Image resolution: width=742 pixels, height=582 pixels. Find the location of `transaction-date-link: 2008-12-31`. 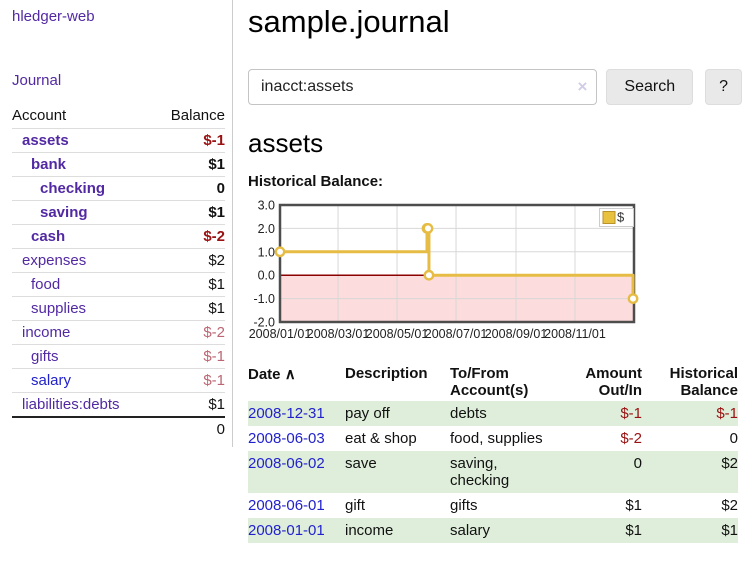

transaction-date-link: 2008-12-31 is located at coordinates (286, 413).